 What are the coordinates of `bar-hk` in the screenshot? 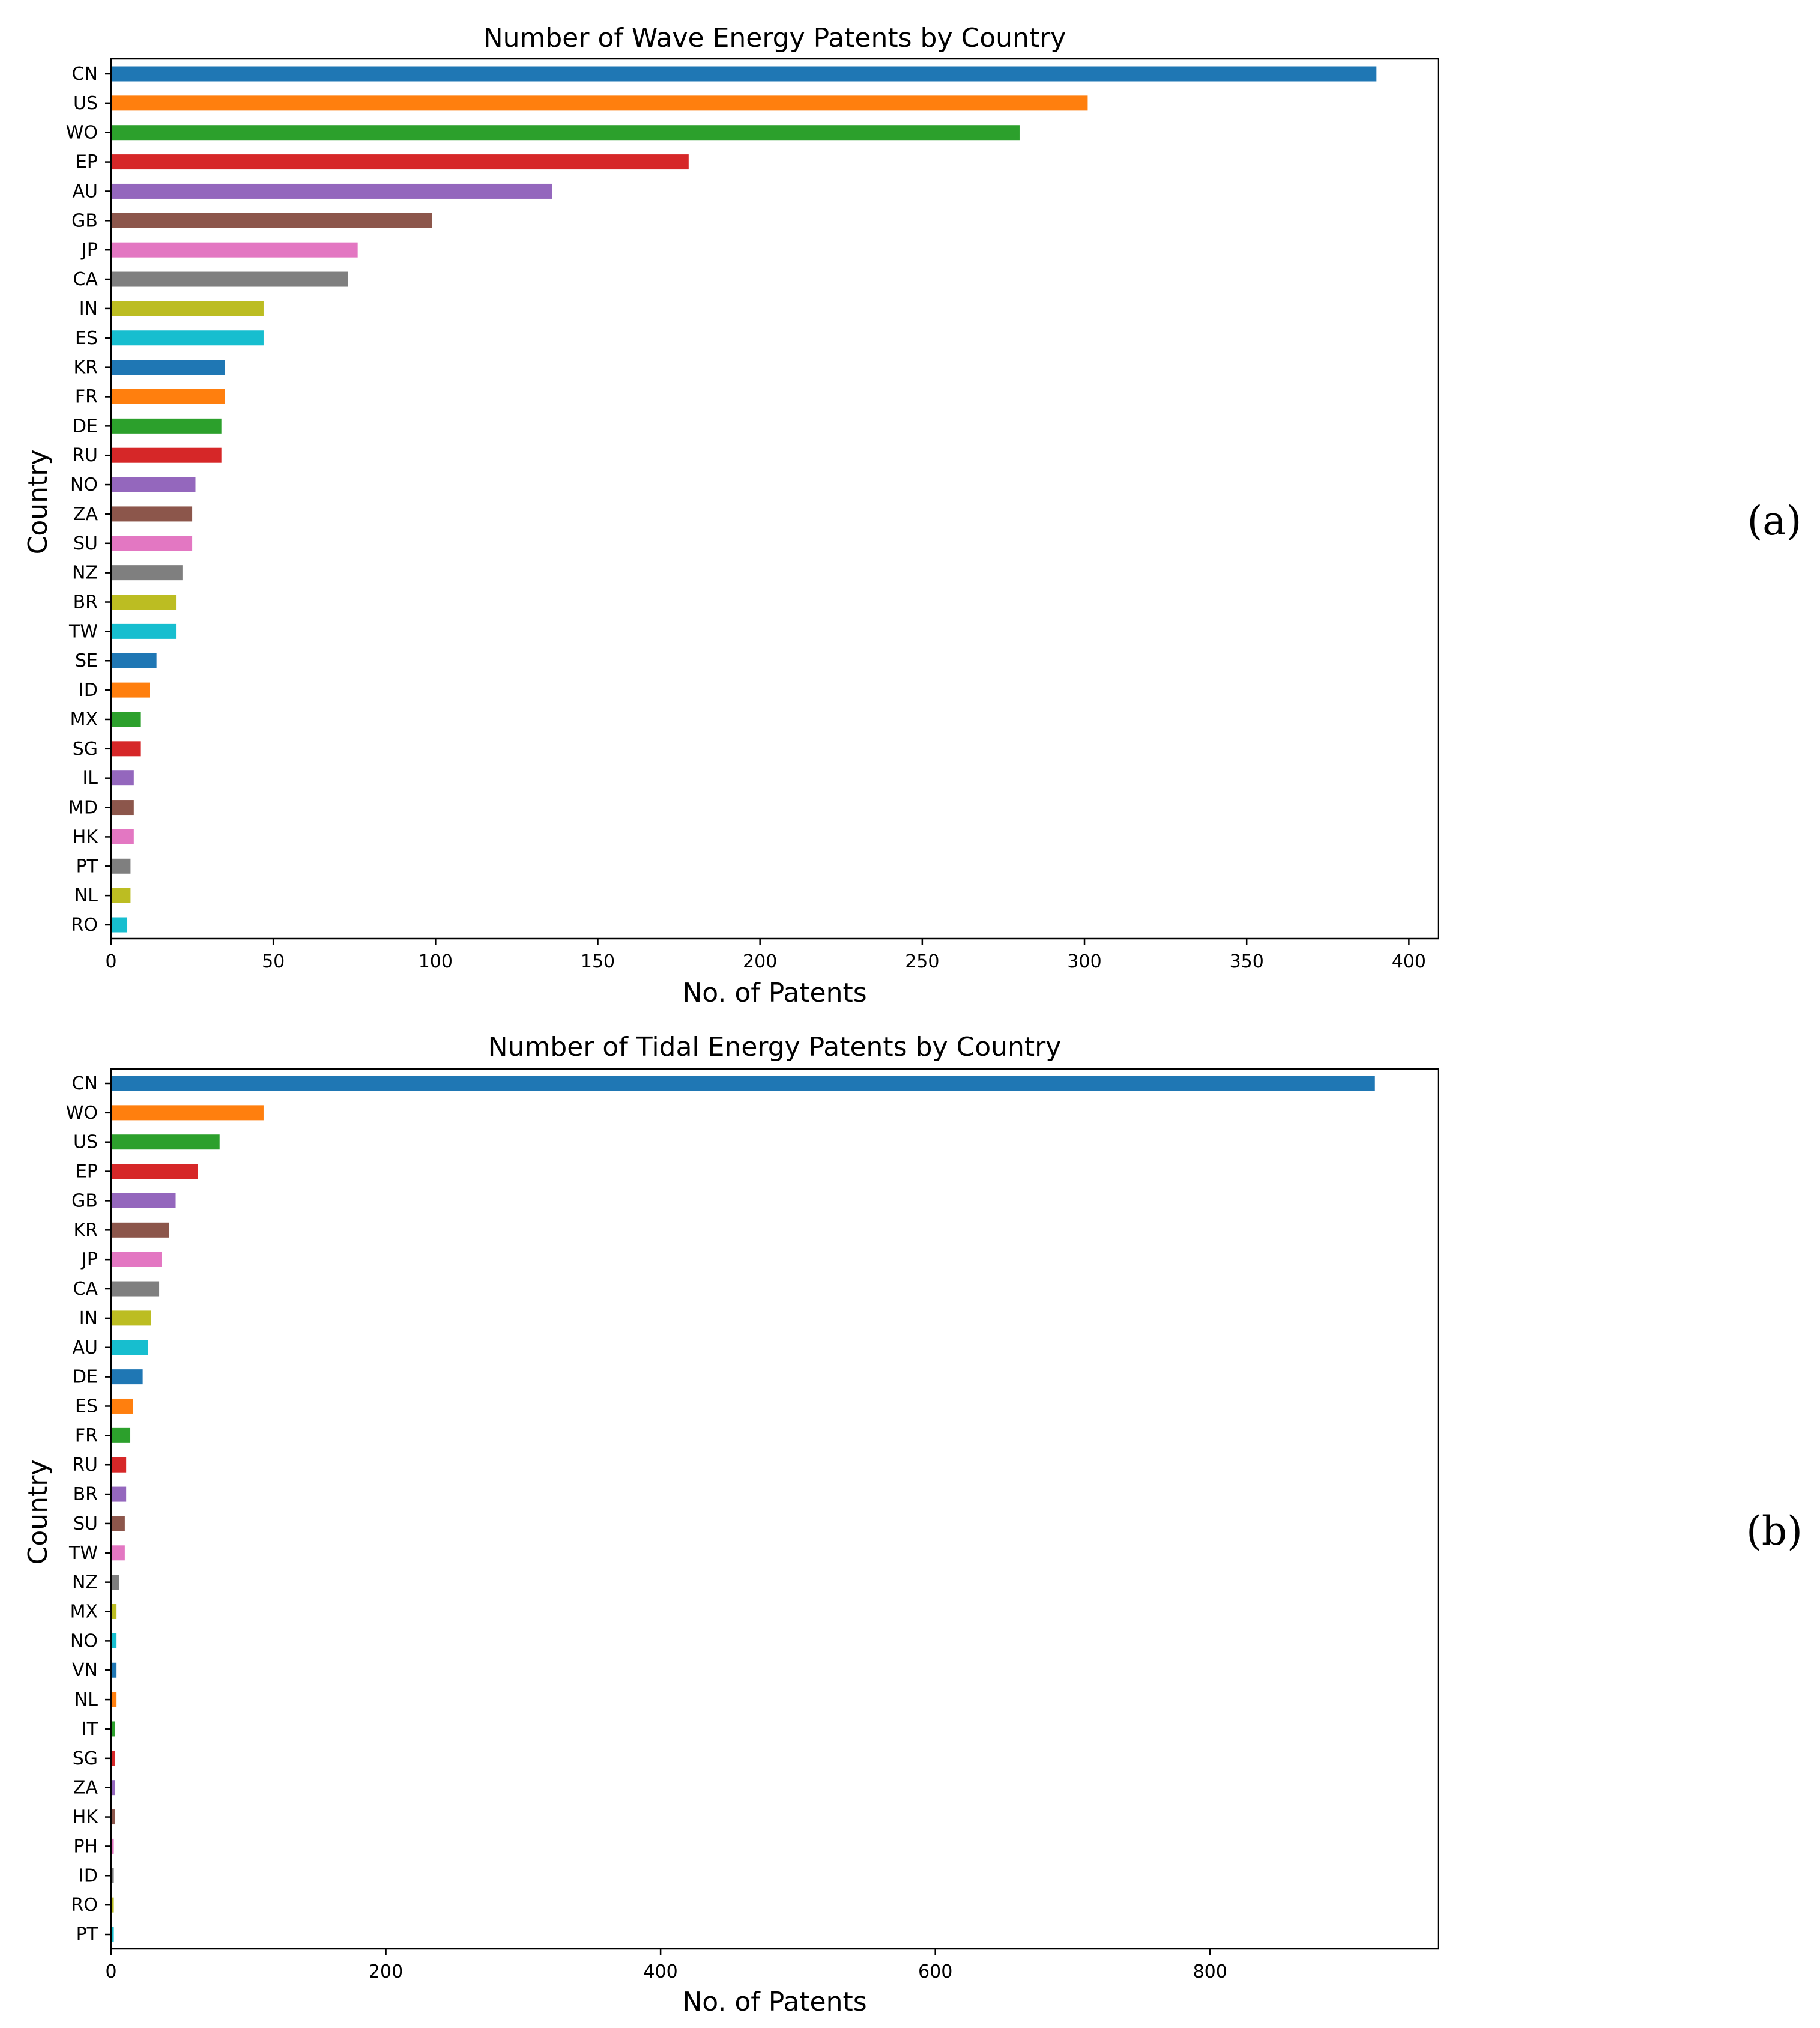 It's located at (113, 1817).